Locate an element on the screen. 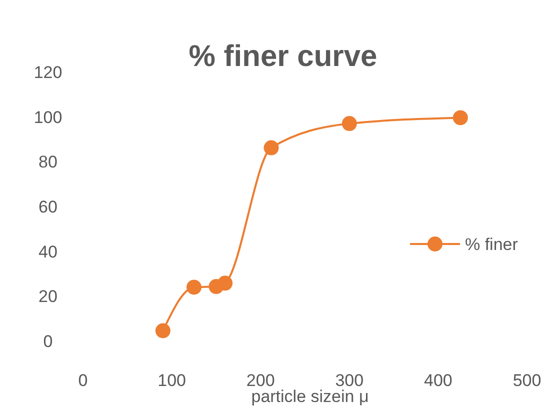 Image resolution: width=558 pixels, height=411 pixels. x-tick-label: 100 is located at coordinates (172, 380).